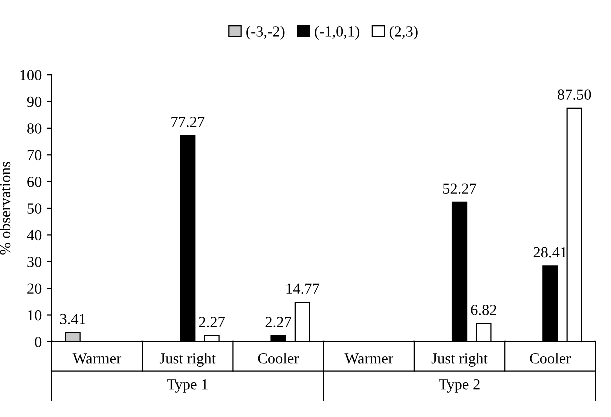 This screenshot has height=417, width=611. I want to click on data-label: 14.77, so click(303, 289).